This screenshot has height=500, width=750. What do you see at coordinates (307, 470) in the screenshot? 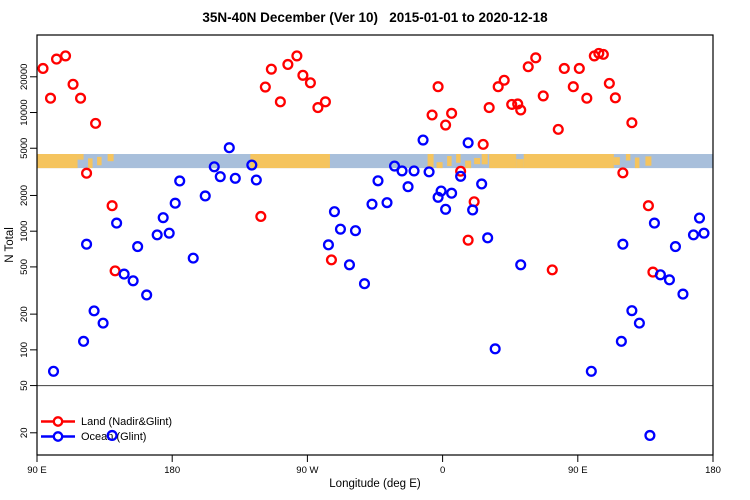
I see `svg-text: 90 W` at bounding box center [307, 470].